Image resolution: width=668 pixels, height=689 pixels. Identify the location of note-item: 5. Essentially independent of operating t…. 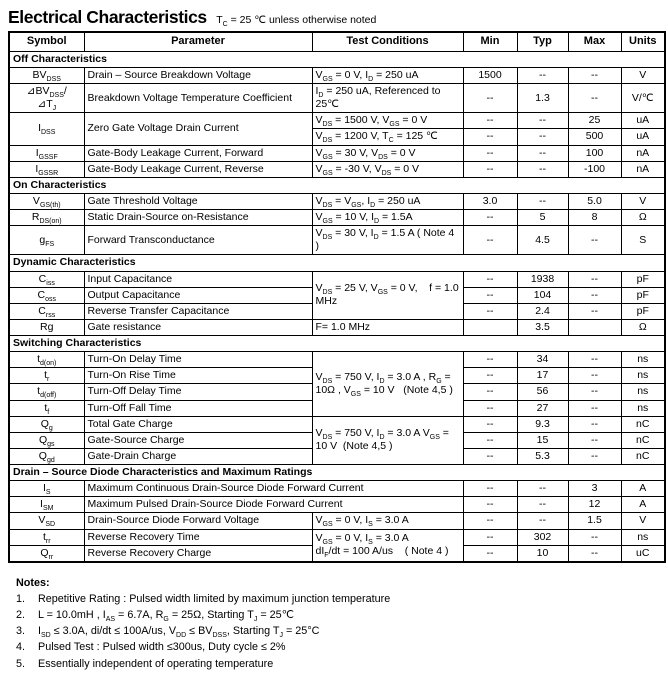
(339, 664).